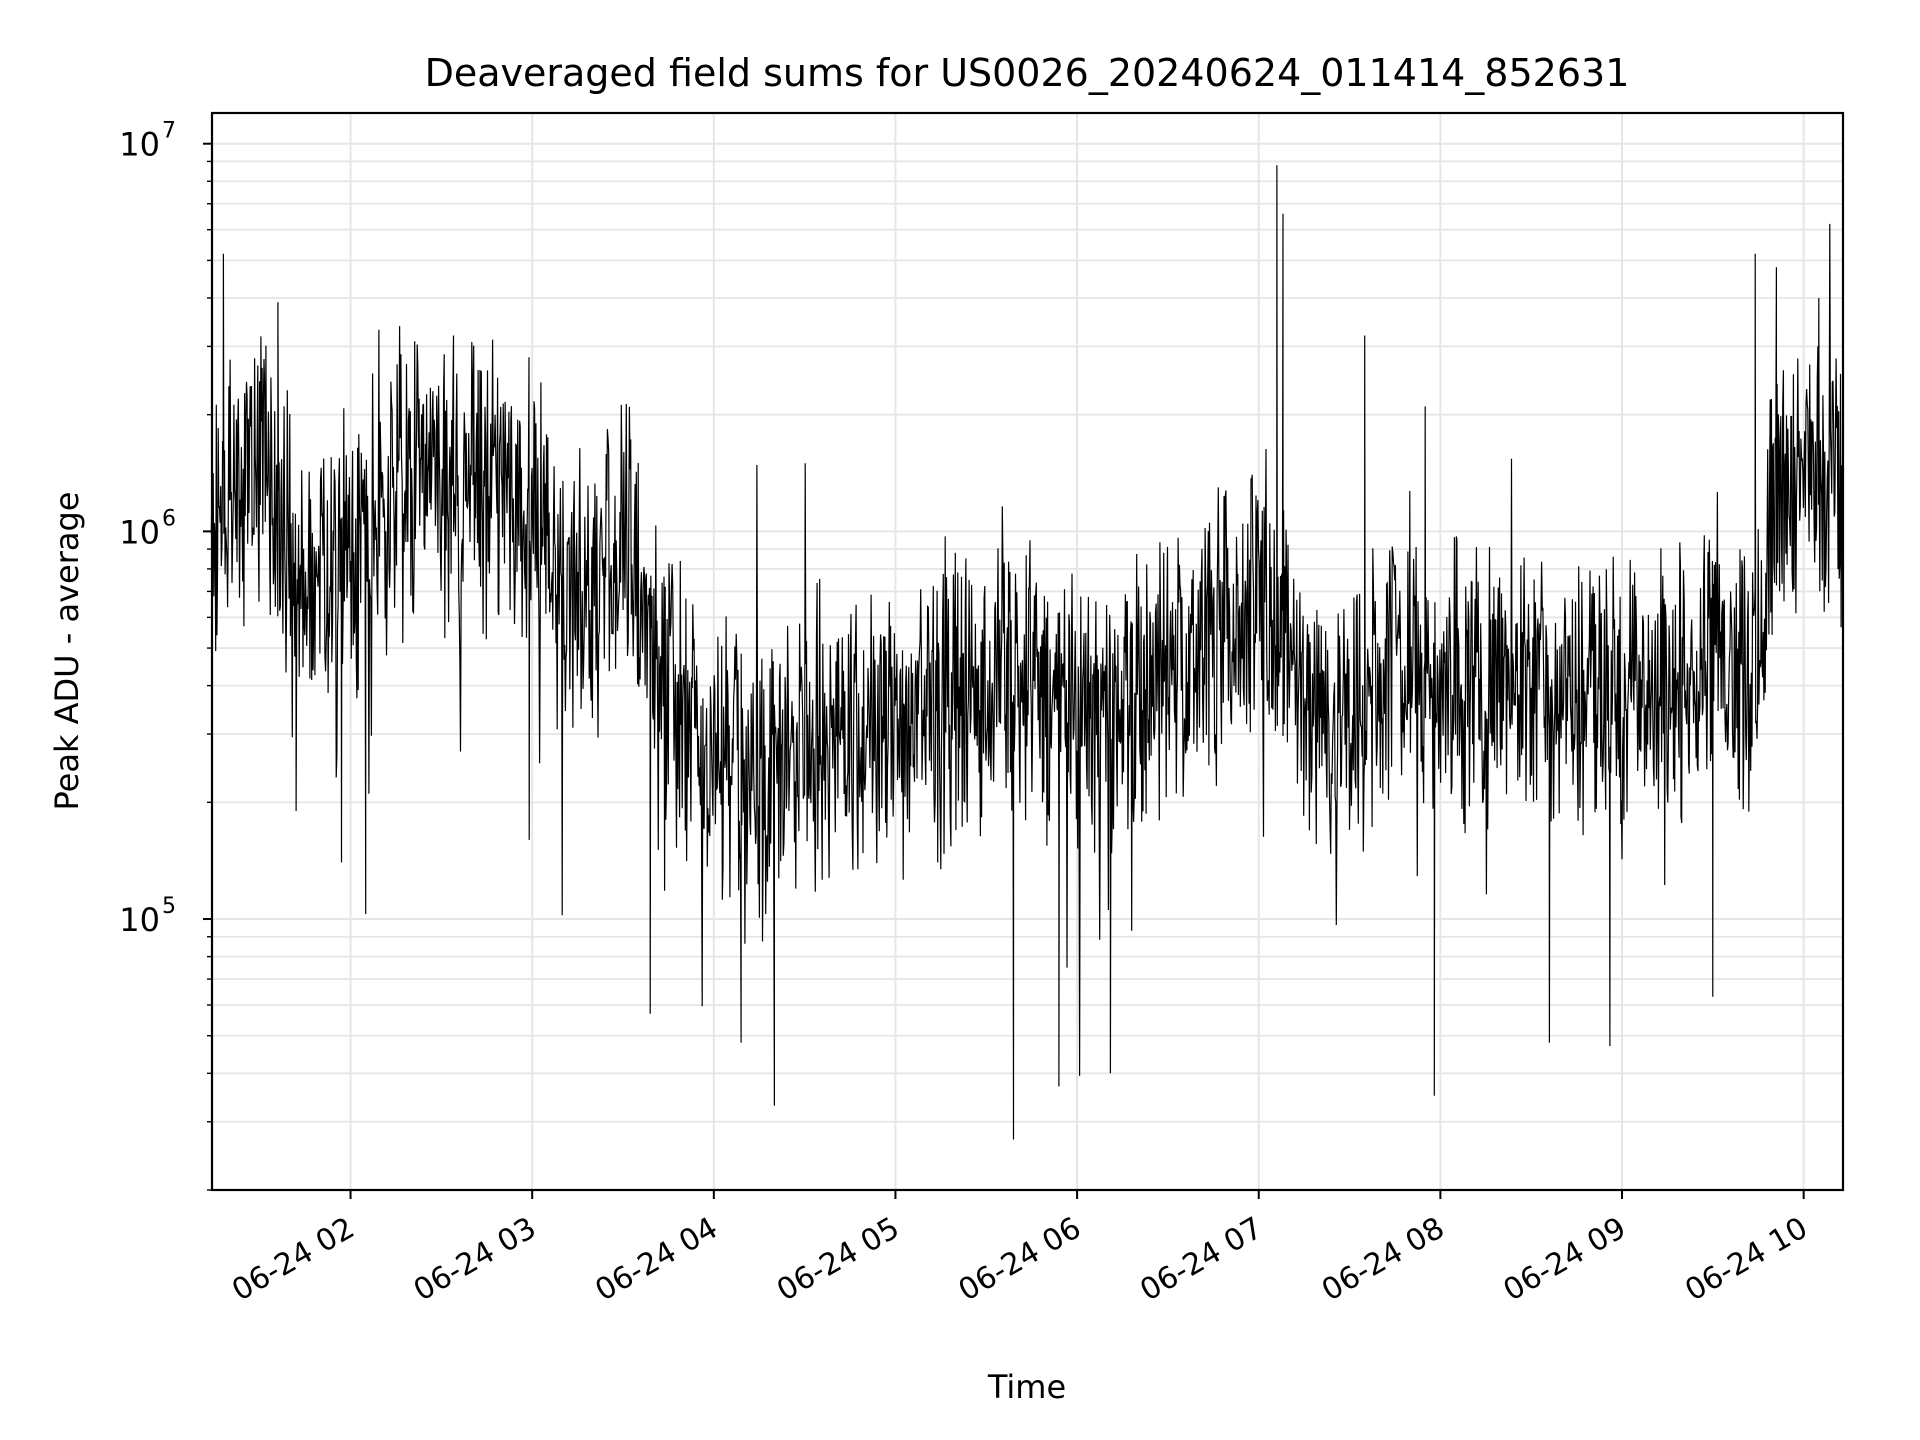 The width and height of the screenshot is (1920, 1440). What do you see at coordinates (657, 1260) in the screenshot?
I see `x-tick-label: 06-24 04` at bounding box center [657, 1260].